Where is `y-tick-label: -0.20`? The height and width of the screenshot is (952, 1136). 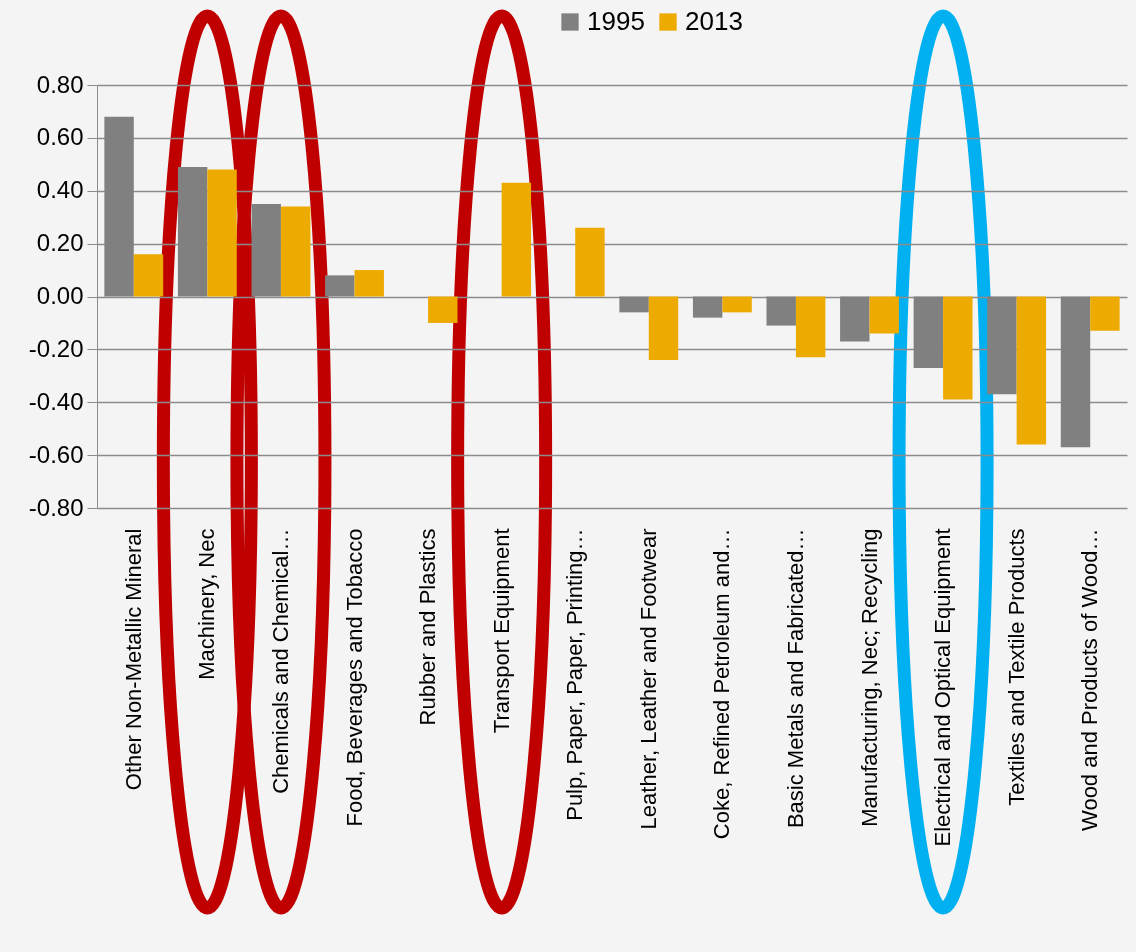
y-tick-label: -0.20 is located at coordinates (56, 348).